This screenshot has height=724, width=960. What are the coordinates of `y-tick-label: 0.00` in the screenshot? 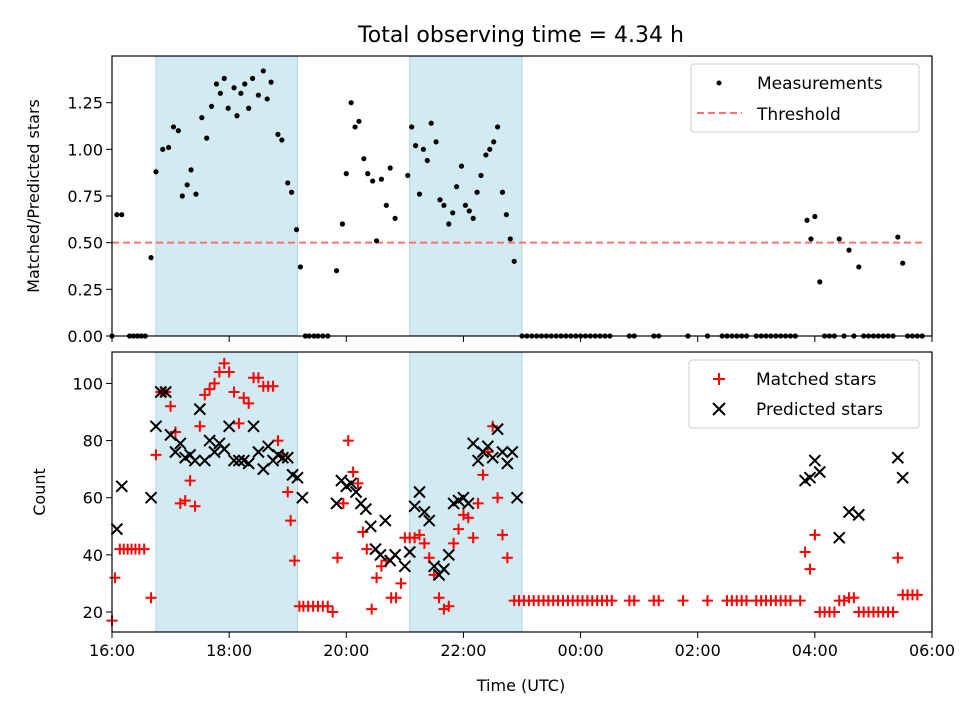 It's located at (85, 336).